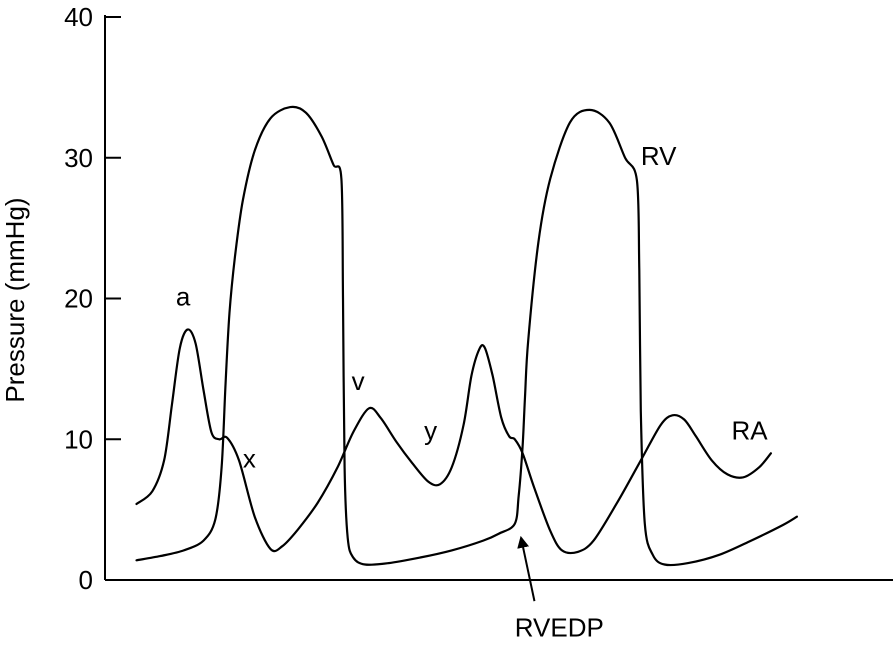 The height and width of the screenshot is (646, 893). Describe the element at coordinates (430, 430) in the screenshot. I see `annotation-y: y` at that location.